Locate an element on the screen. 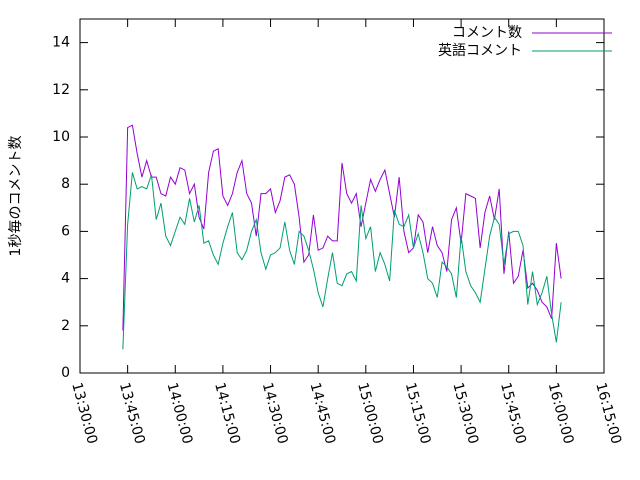 The width and height of the screenshot is (640, 480). x-tick-label: 15:15:00 is located at coordinates (418, 413).